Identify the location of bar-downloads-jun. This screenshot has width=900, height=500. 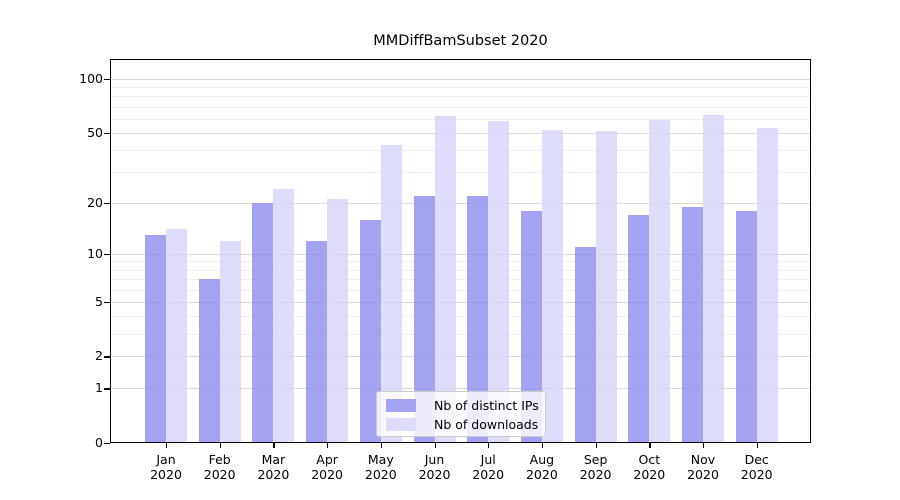
(445, 279).